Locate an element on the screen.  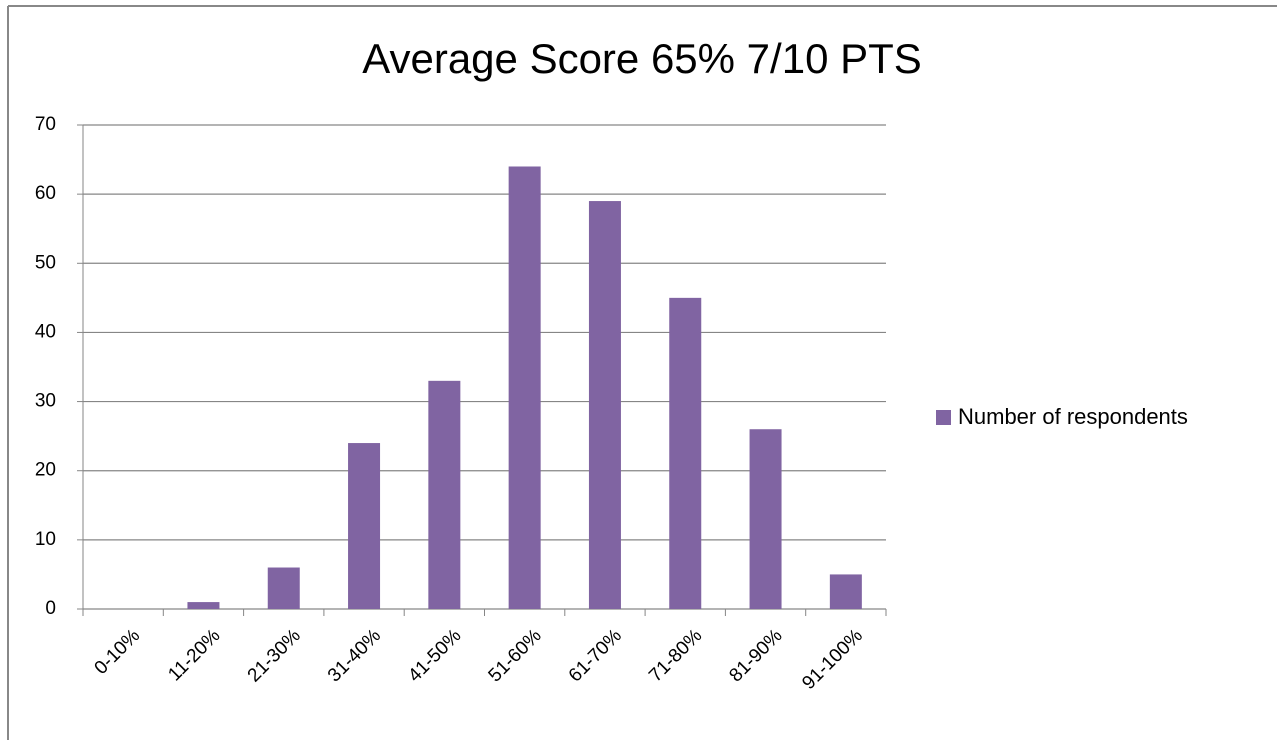
y-tick-label: 60 is located at coordinates (45, 193).